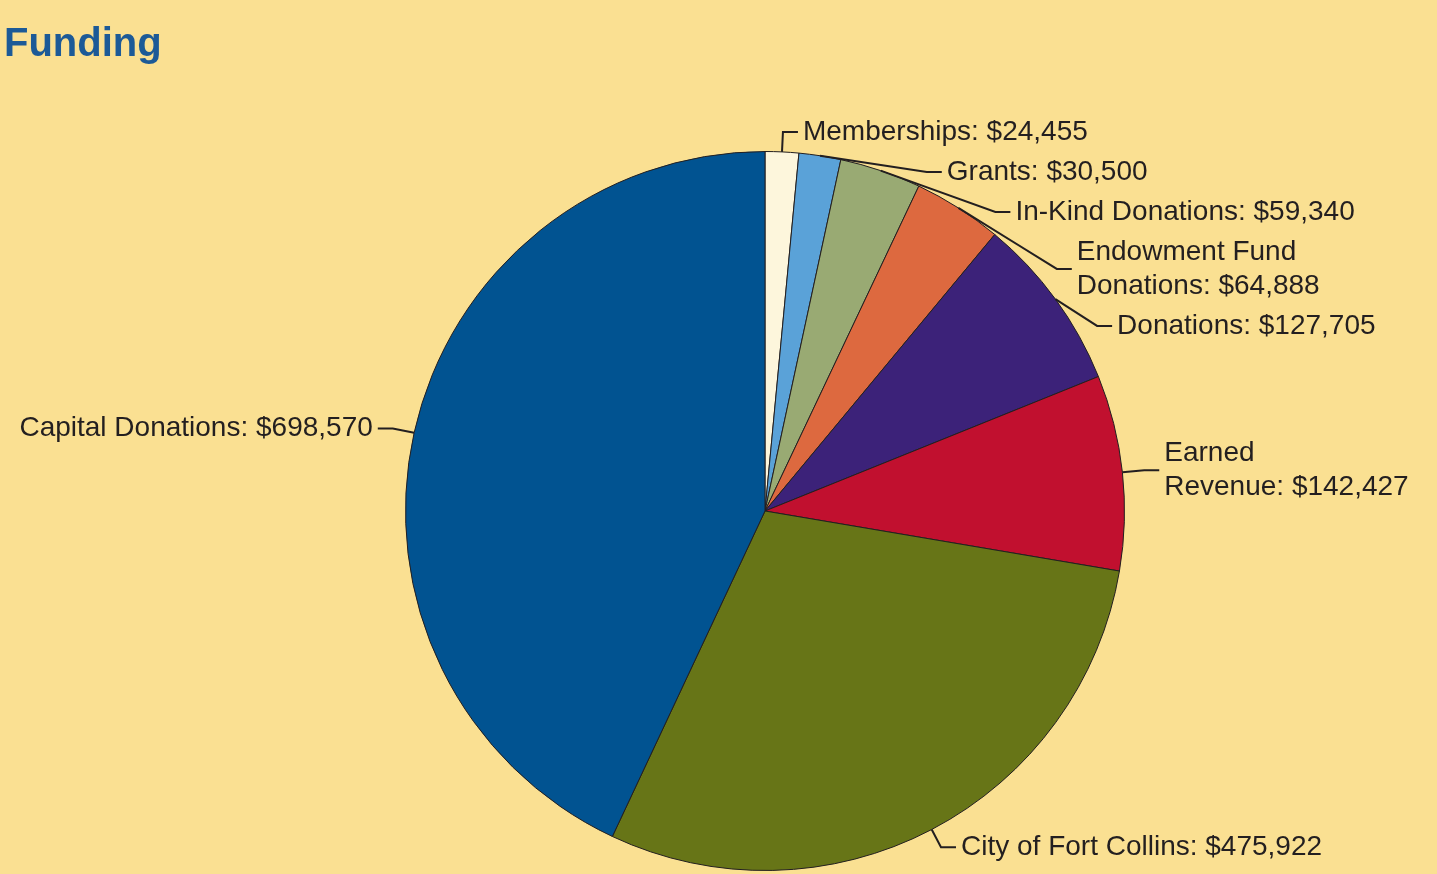 Image resolution: width=1437 pixels, height=874 pixels. Describe the element at coordinates (1198, 267) in the screenshot. I see `slice-label: Endowment Fund Donations: $64,888` at that location.